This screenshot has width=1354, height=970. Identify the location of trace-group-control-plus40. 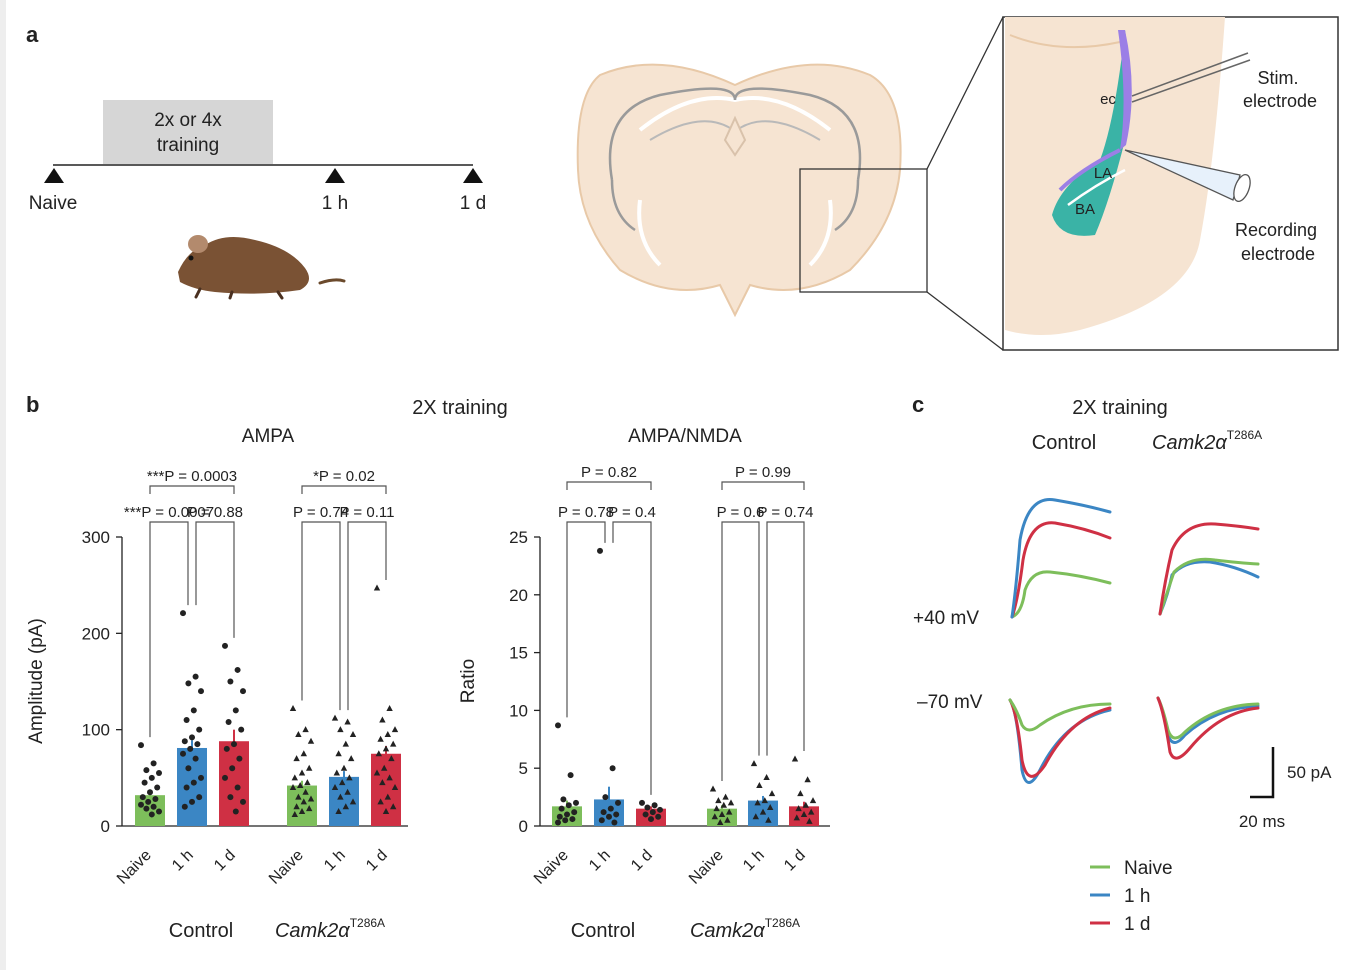
(1061, 558).